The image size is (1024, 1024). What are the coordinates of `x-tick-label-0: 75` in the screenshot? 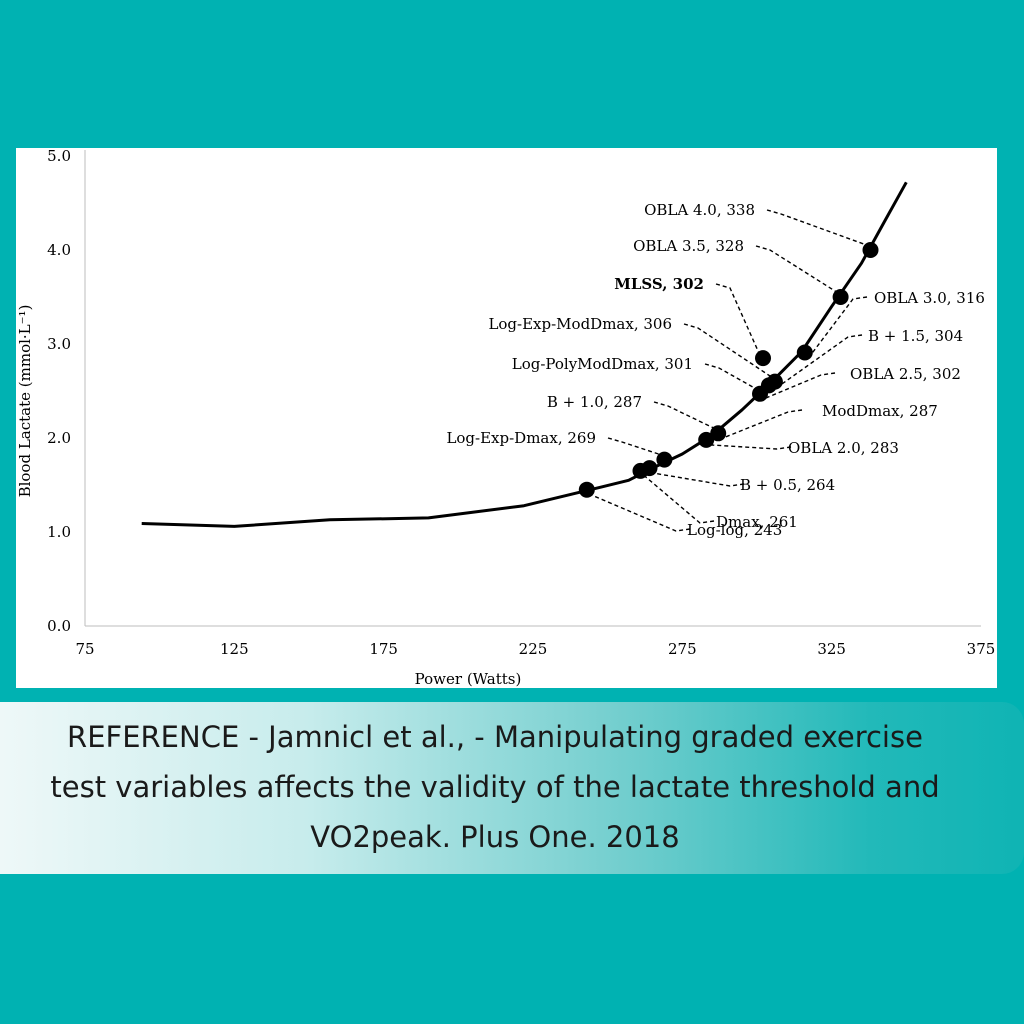 It's located at (84, 649).